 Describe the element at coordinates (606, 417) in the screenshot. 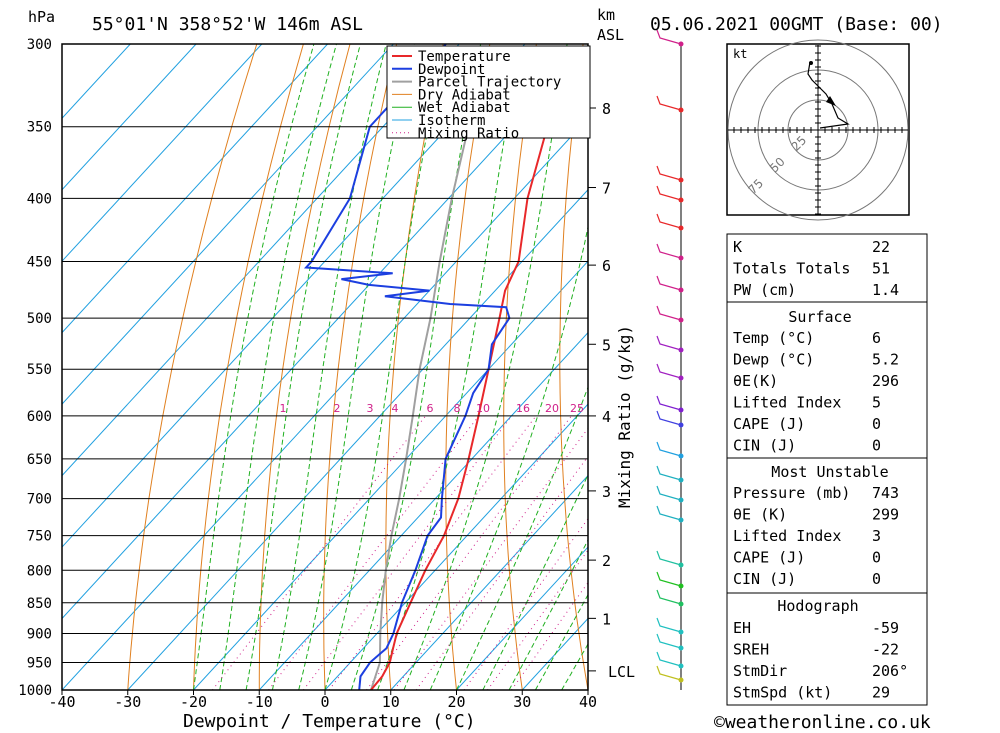

I see `km-tick-label: 4` at that location.